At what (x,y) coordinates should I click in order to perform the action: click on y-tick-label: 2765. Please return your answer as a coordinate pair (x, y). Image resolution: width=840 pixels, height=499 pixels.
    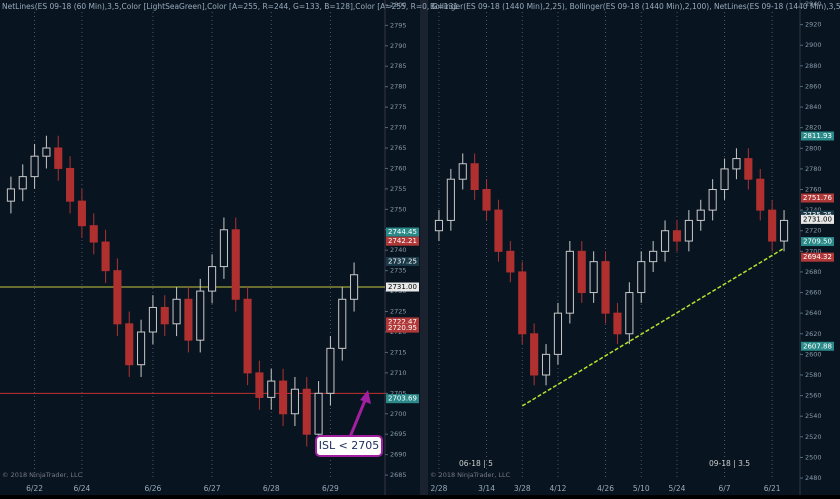
    Looking at the image, I should click on (398, 148).